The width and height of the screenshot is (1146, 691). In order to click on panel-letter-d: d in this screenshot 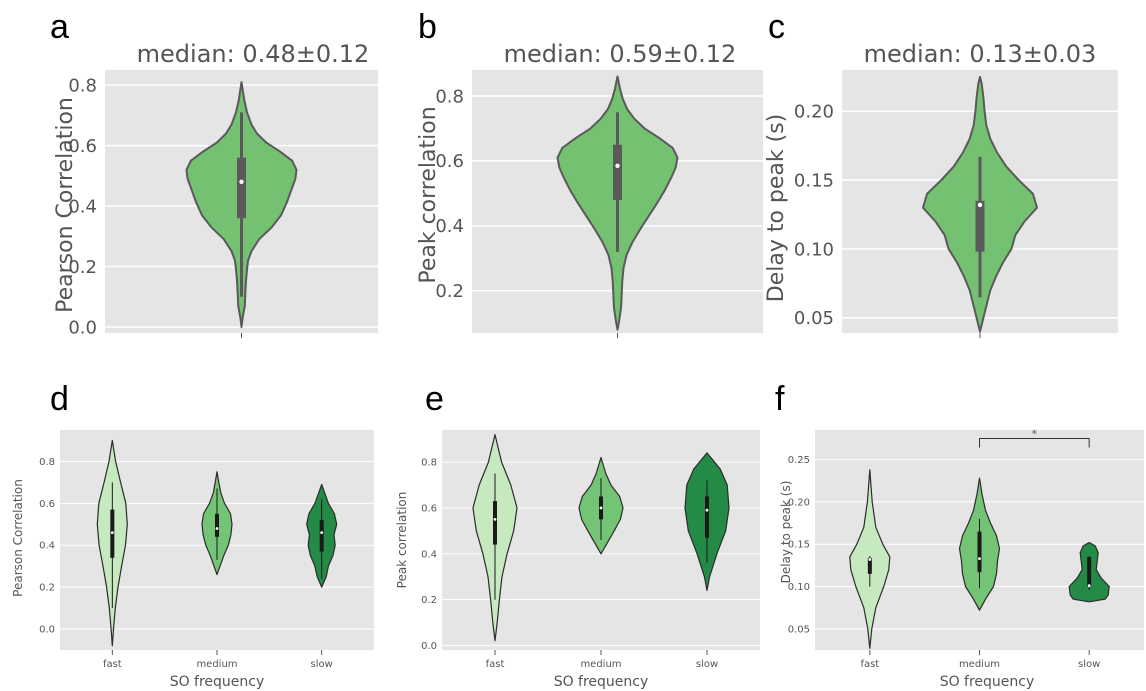, I will do `click(59, 399)`.